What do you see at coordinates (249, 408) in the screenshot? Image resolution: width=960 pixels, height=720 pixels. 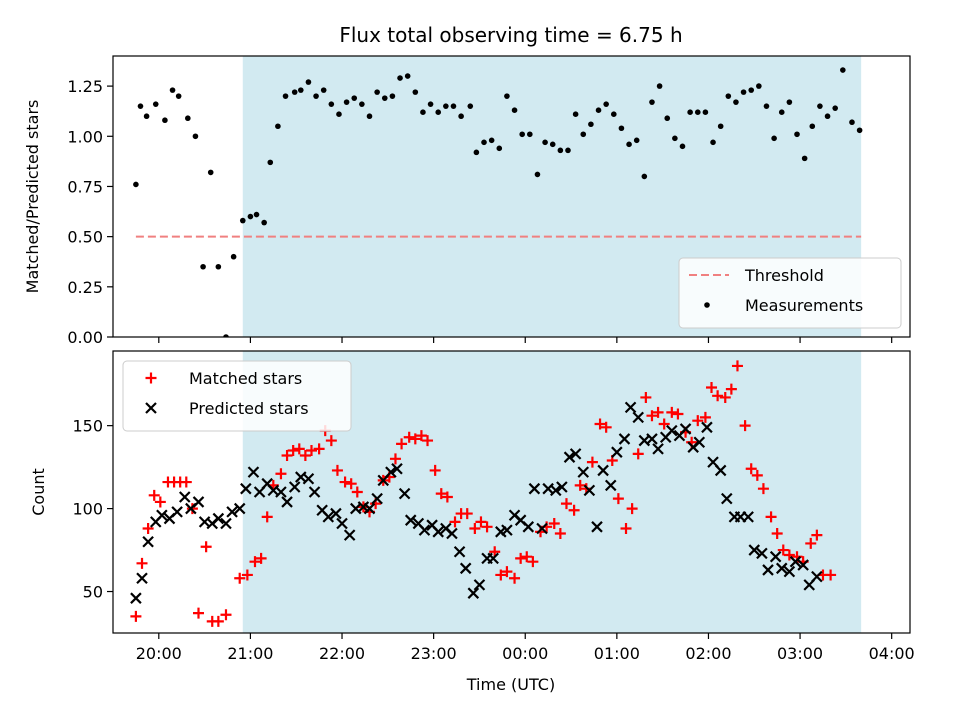 I see `legend-label: Predicted stars` at bounding box center [249, 408].